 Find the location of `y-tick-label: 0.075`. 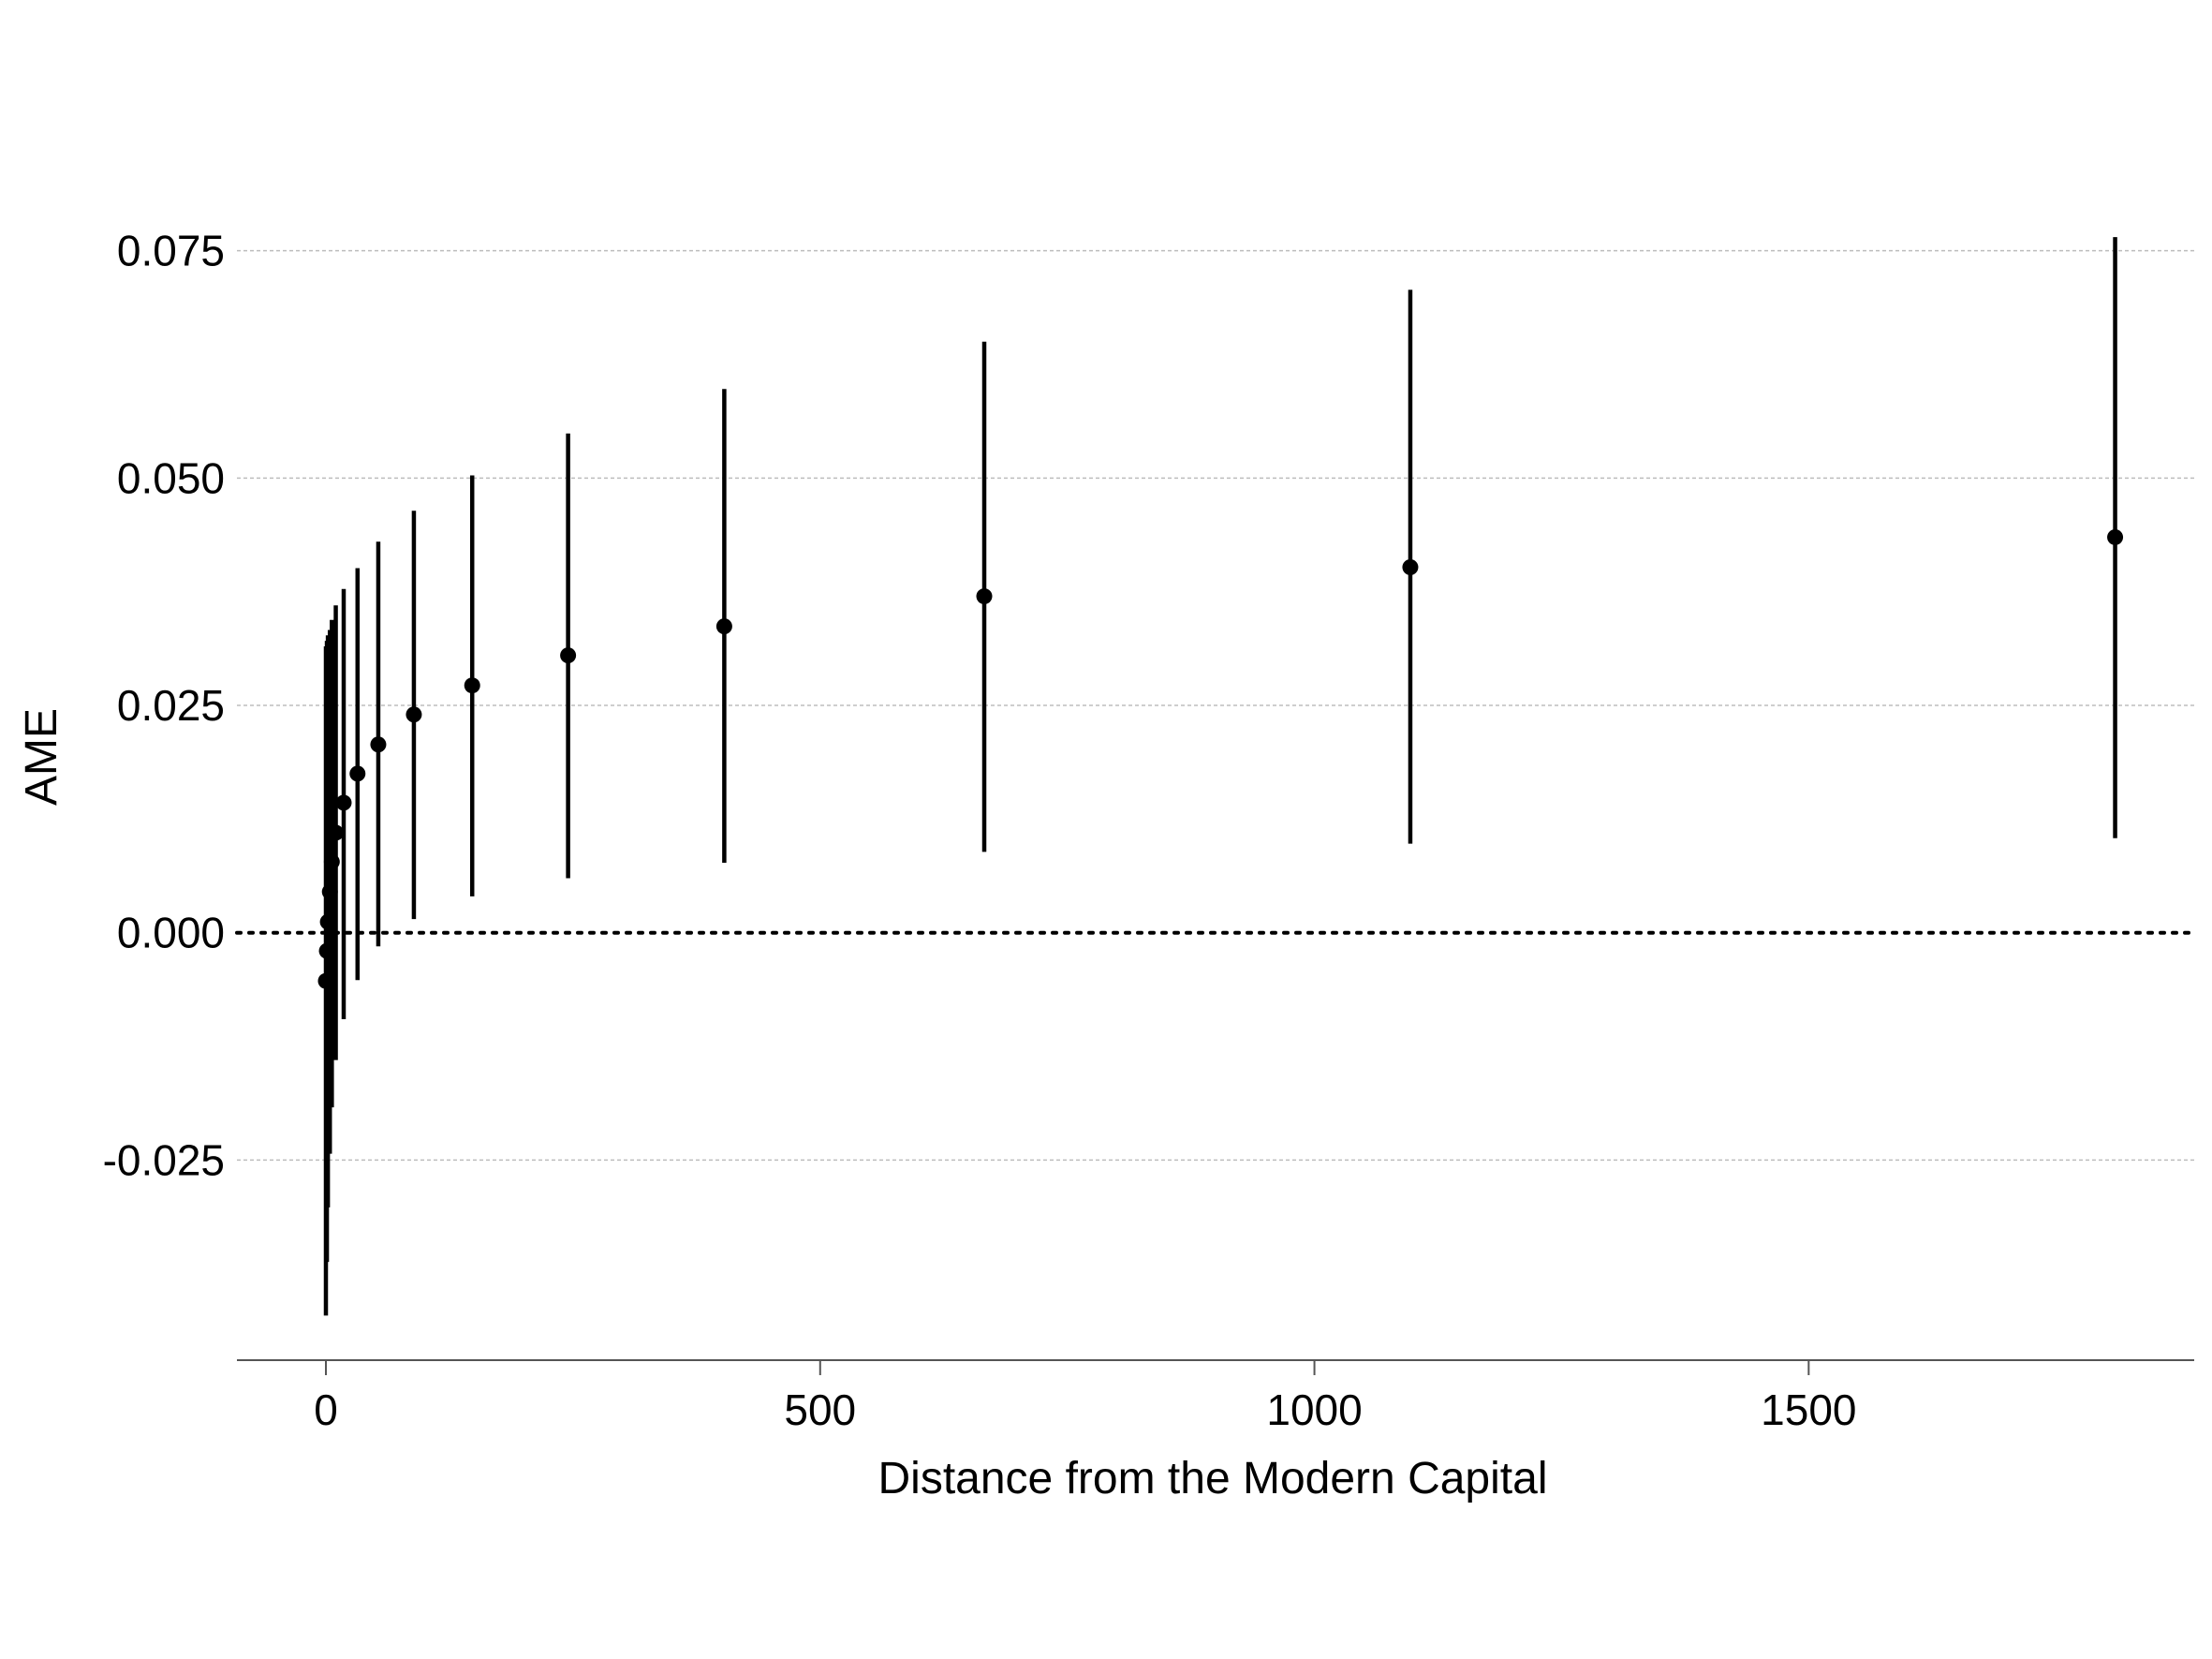

y-tick-label: 0.075 is located at coordinates (171, 251).